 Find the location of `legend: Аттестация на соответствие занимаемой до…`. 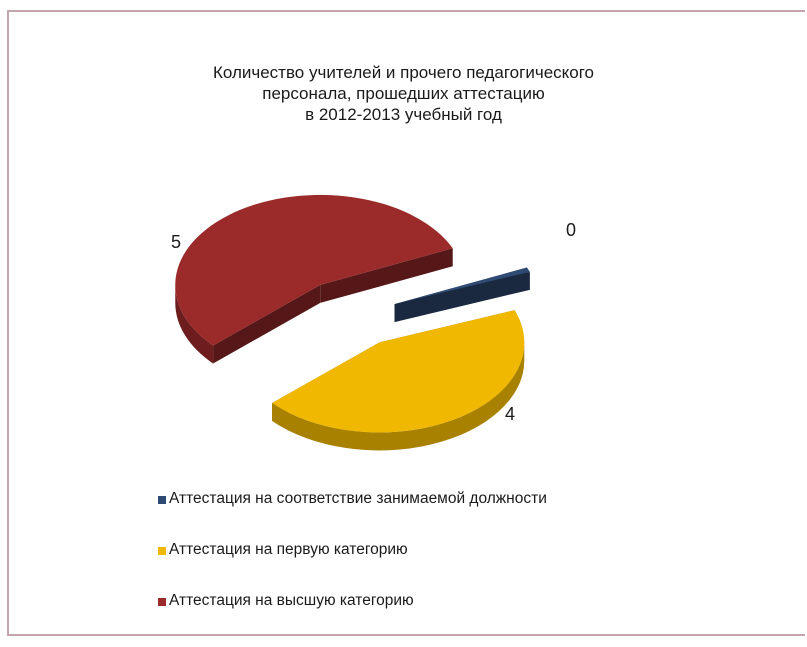

legend: Аттестация на соответствие занимаемой до… is located at coordinates (352, 563).